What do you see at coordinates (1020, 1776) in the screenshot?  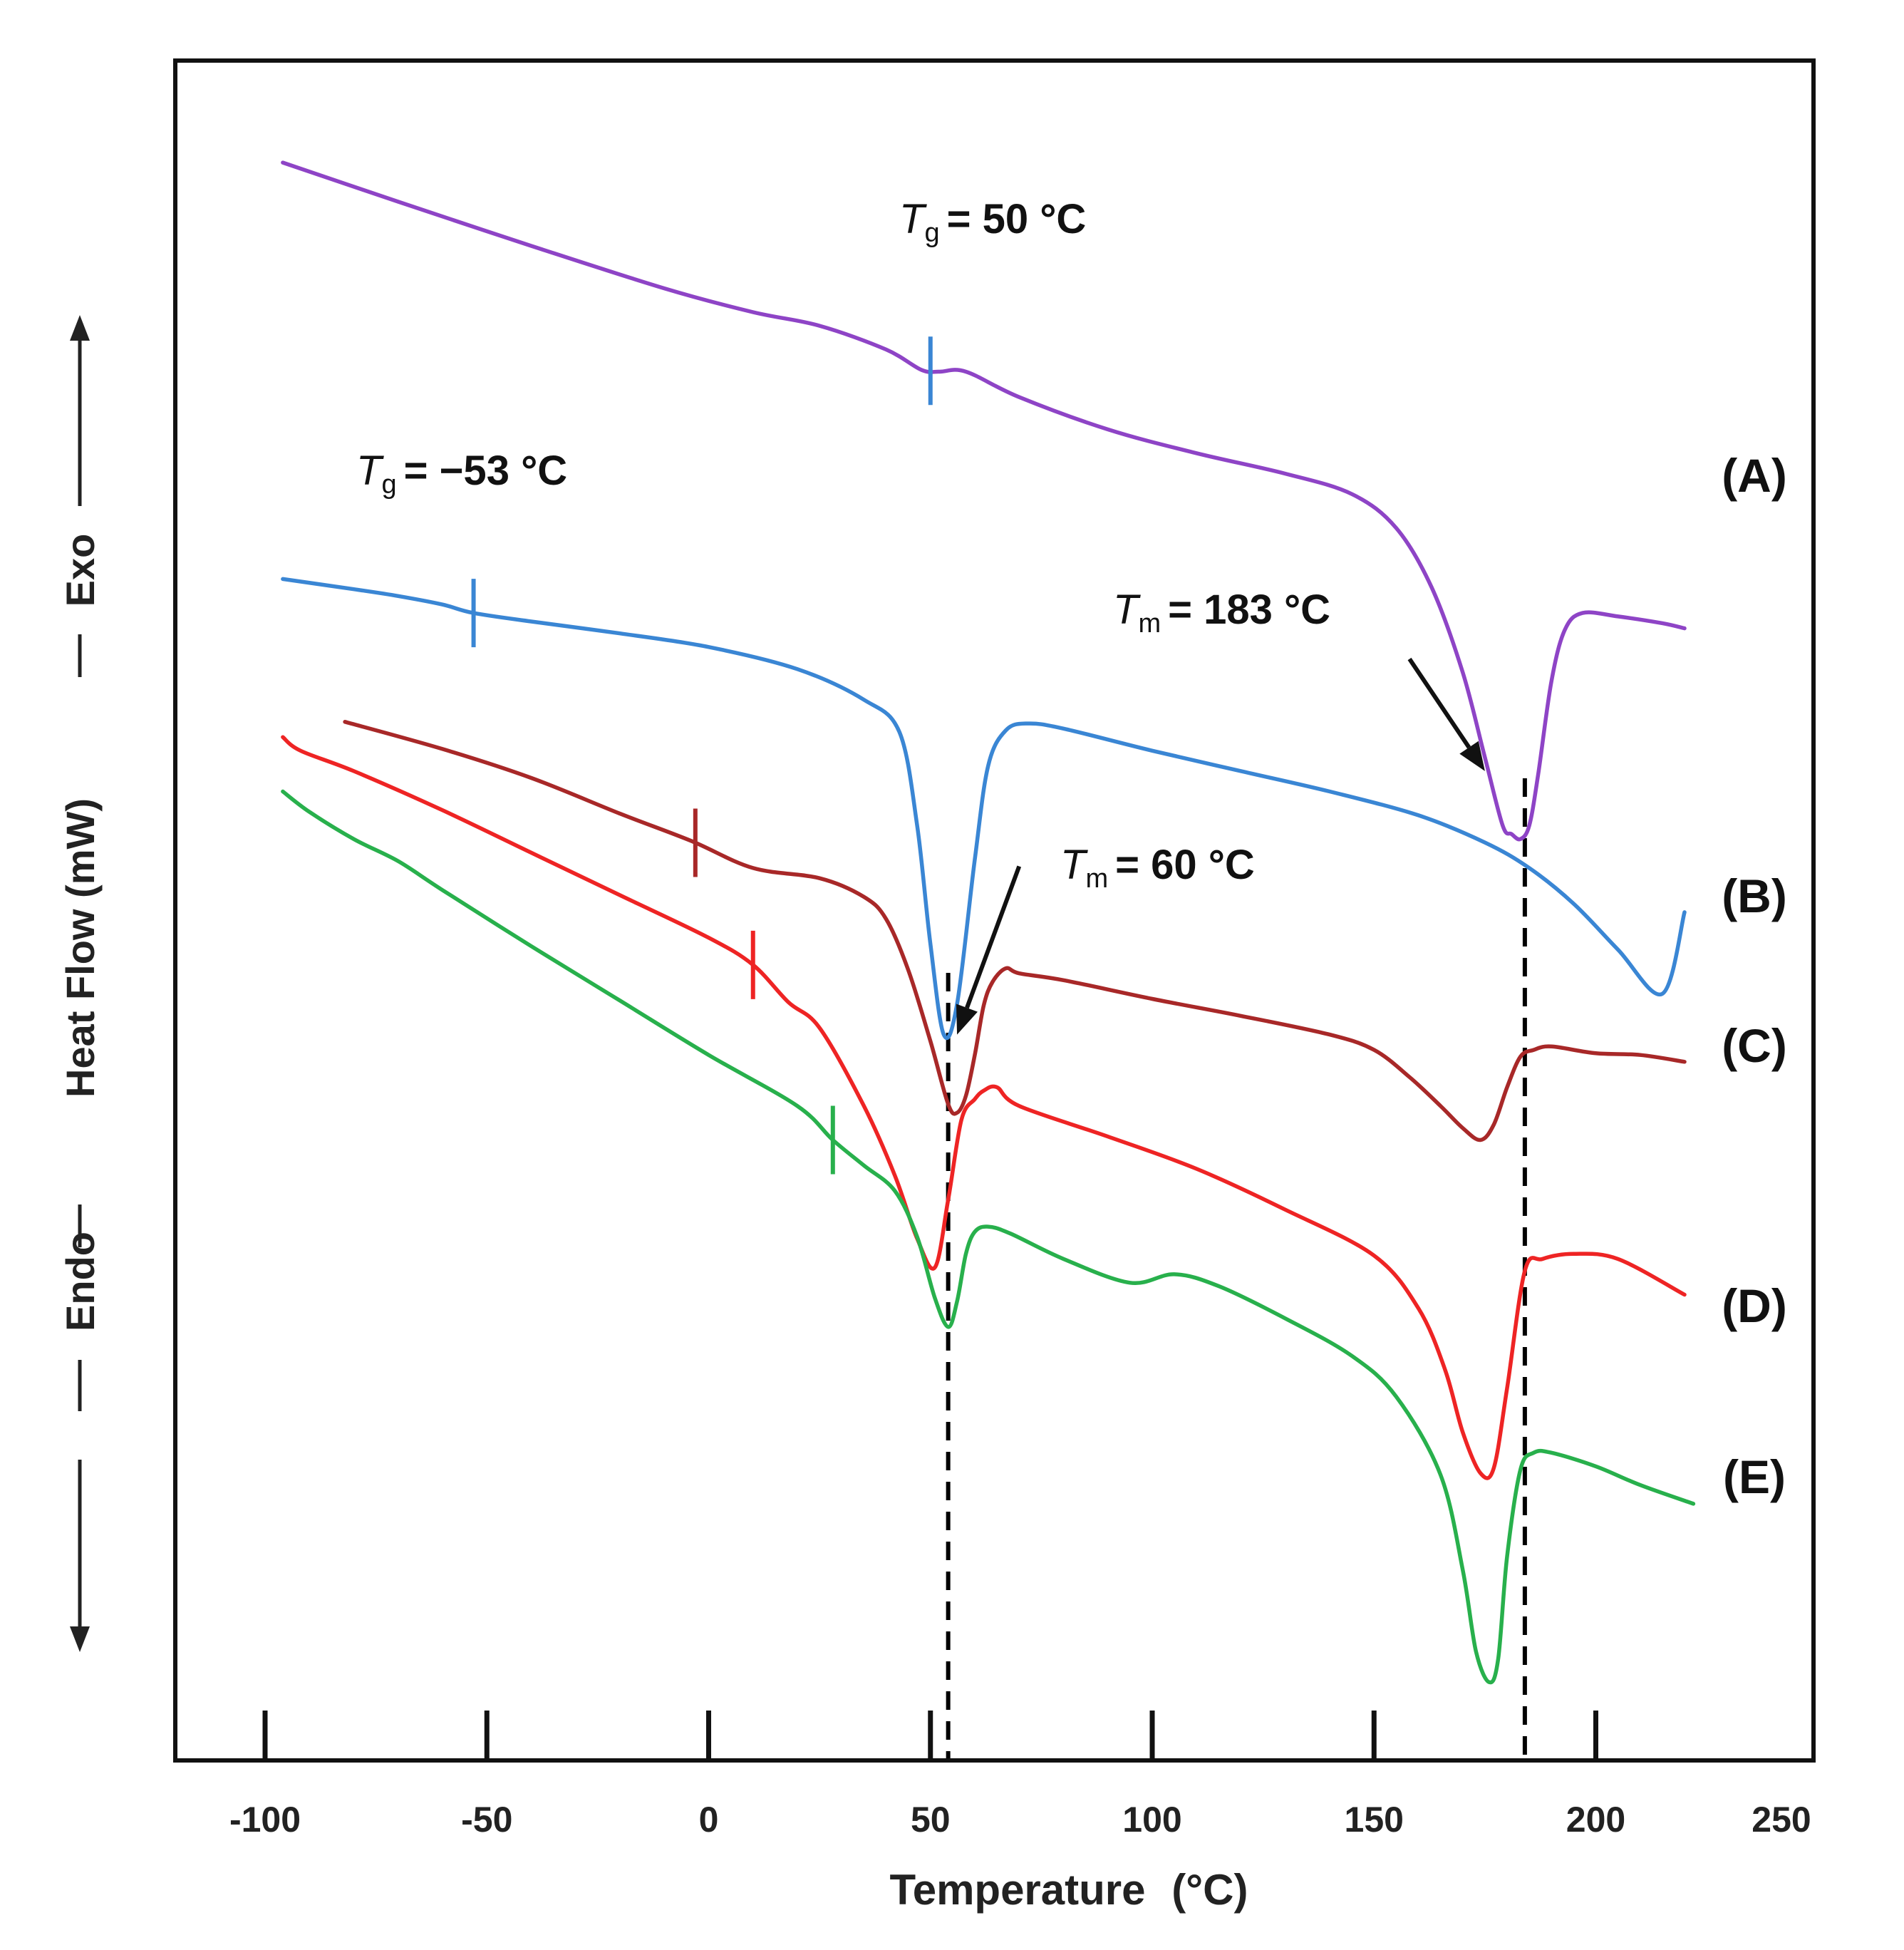 I see `x-axis-ticks: -100 -50 0 50 100 150 200 250` at bounding box center [1020, 1776].